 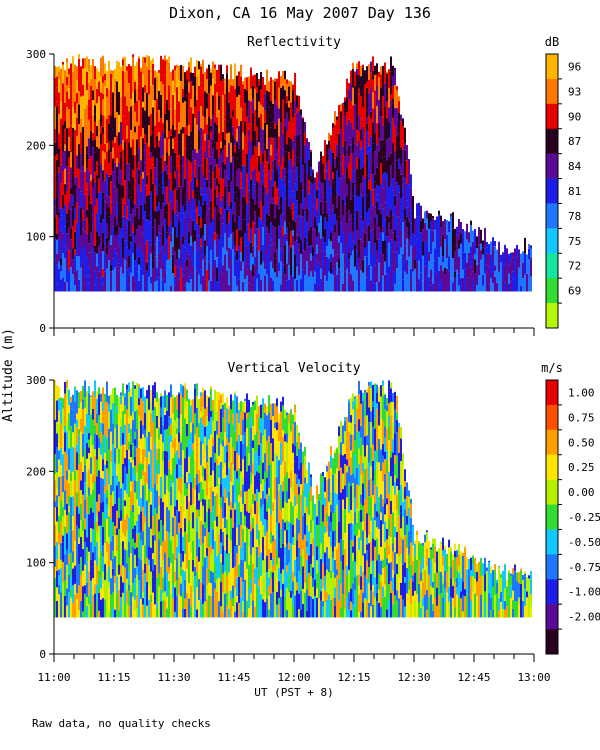 I want to click on y-tick-label: 100, so click(x=36, y=237).